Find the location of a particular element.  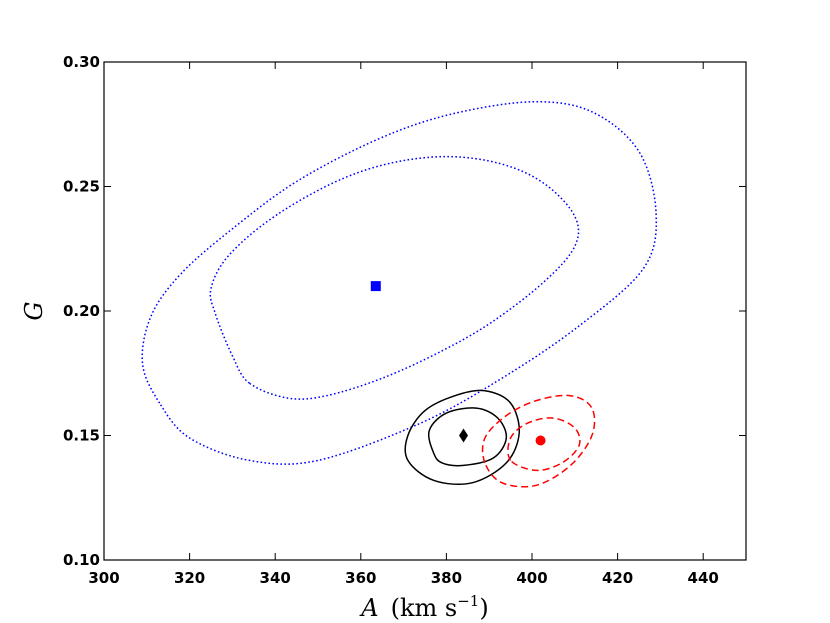

red-contour-outer is located at coordinates (538, 441).